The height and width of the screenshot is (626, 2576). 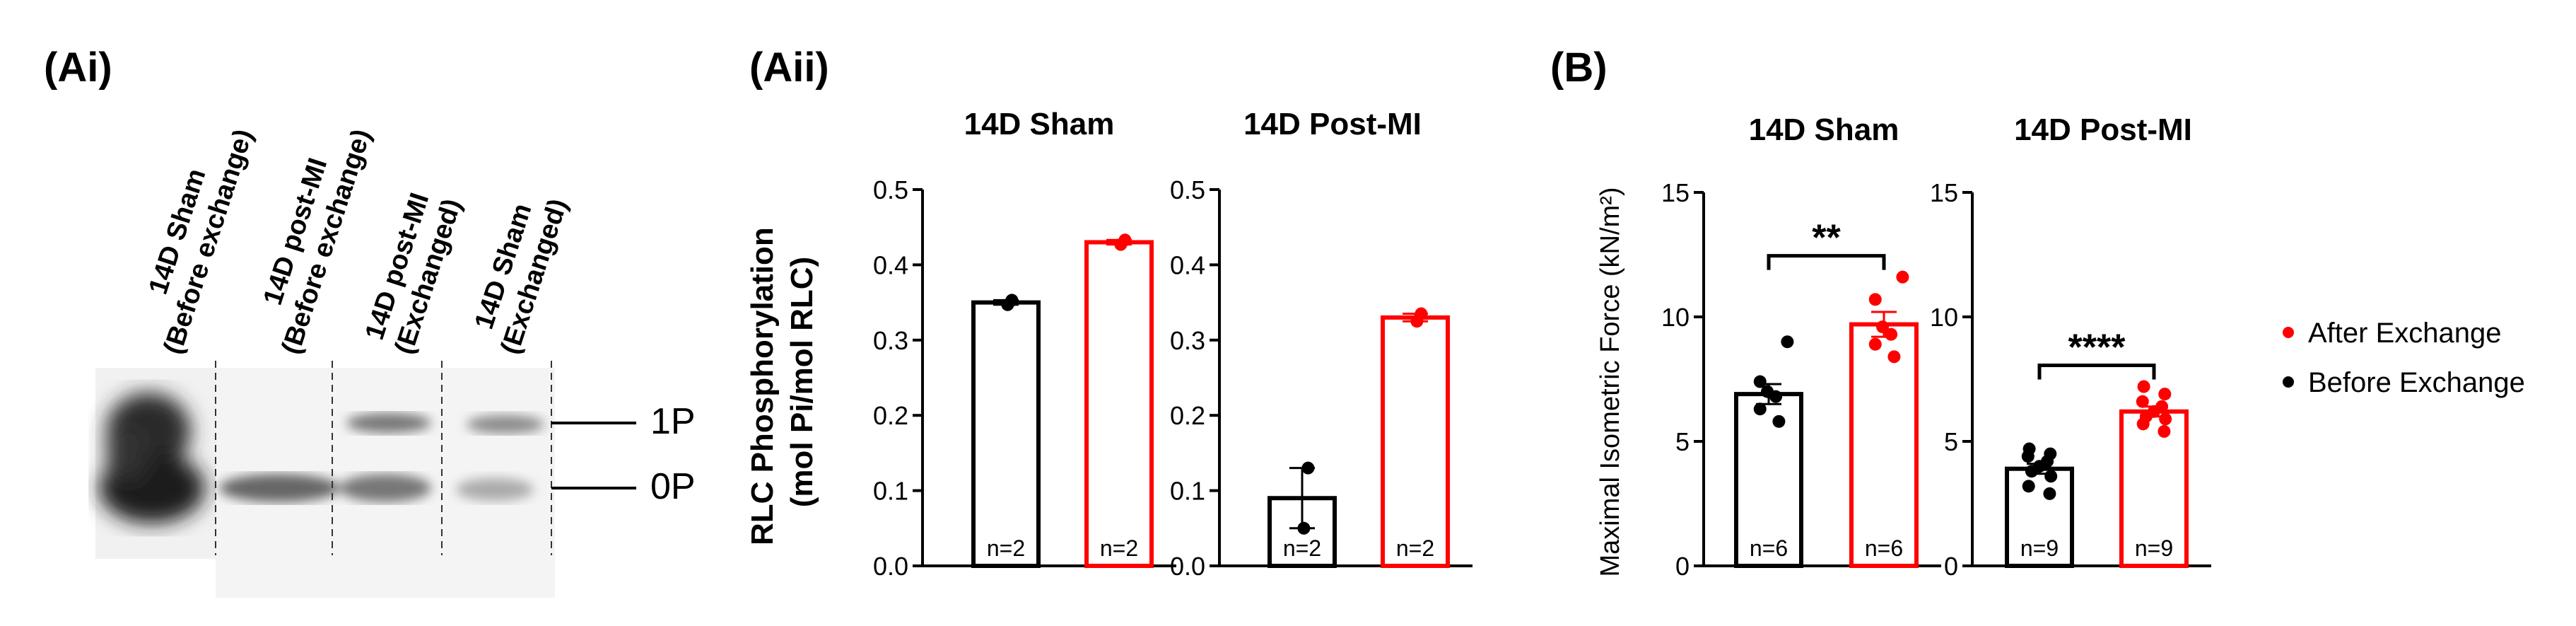 I want to click on y-axis-title-rlc: RLC Phosphorylation (mol Pi/mol RLC), so click(x=782, y=382).